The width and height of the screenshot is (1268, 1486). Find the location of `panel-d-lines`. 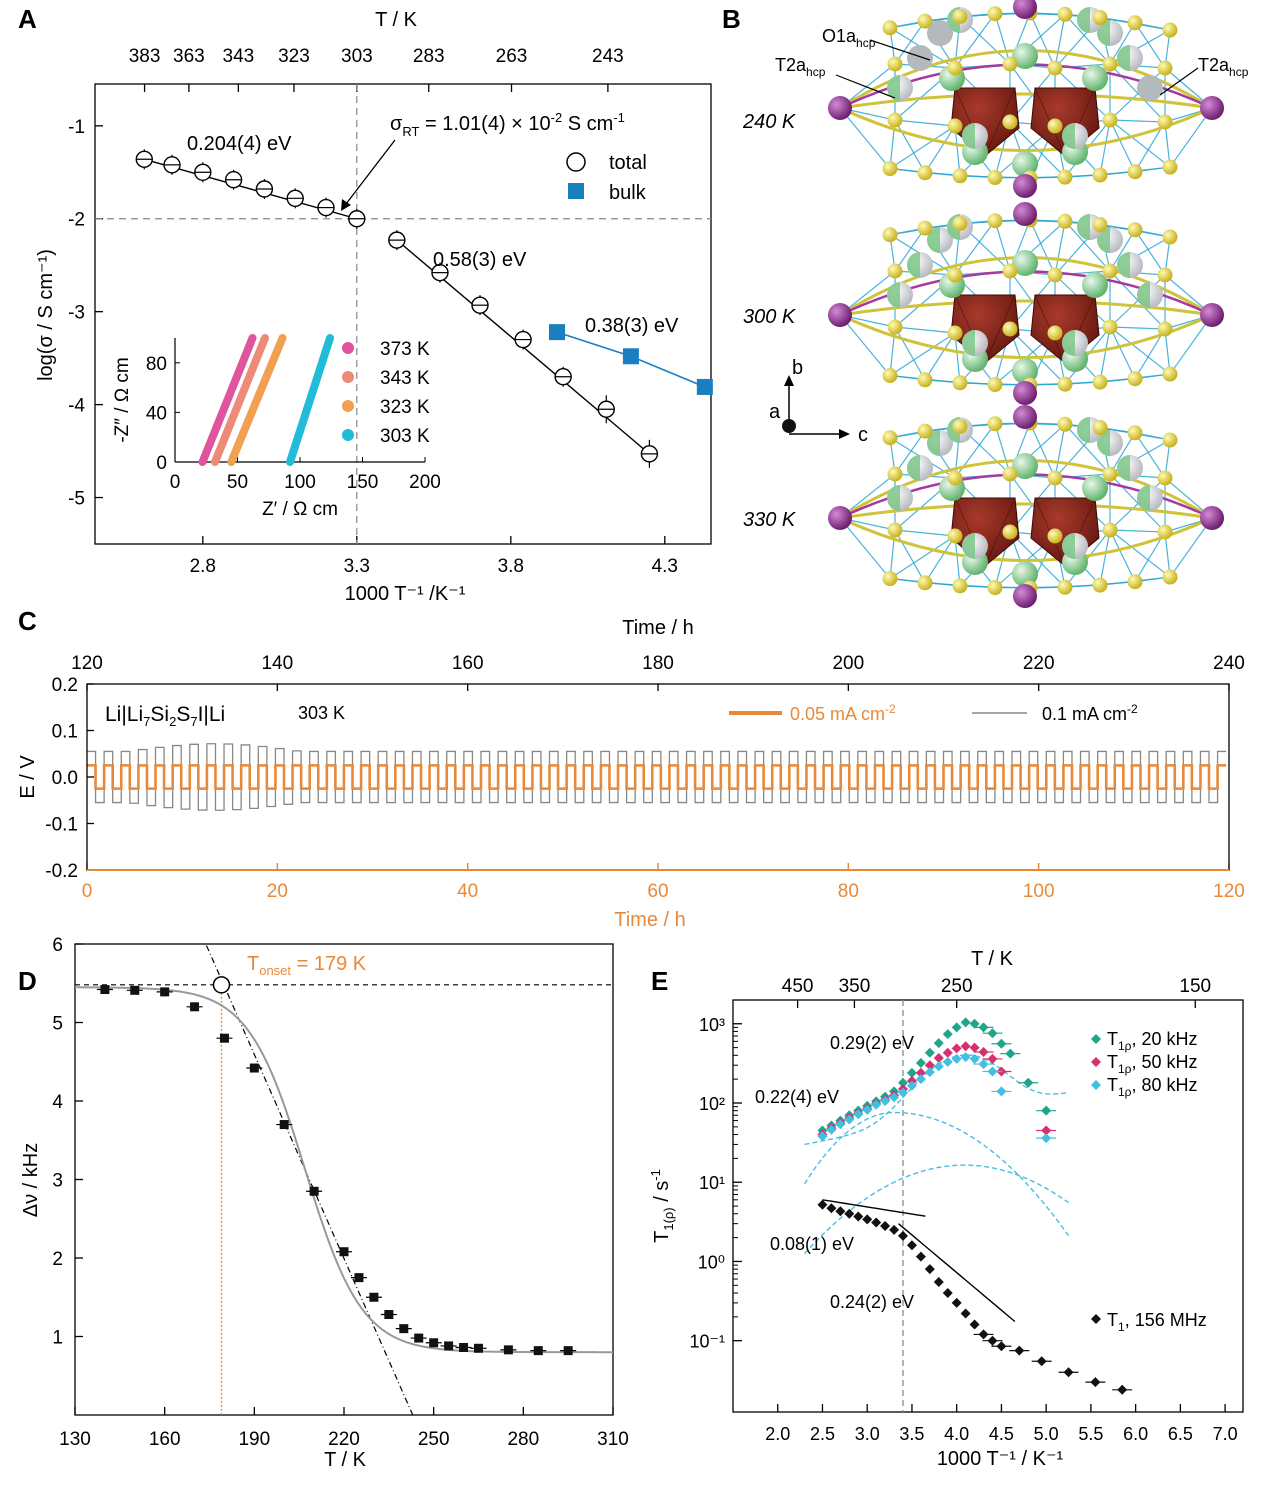

panel-d-lines is located at coordinates (343, 1180).